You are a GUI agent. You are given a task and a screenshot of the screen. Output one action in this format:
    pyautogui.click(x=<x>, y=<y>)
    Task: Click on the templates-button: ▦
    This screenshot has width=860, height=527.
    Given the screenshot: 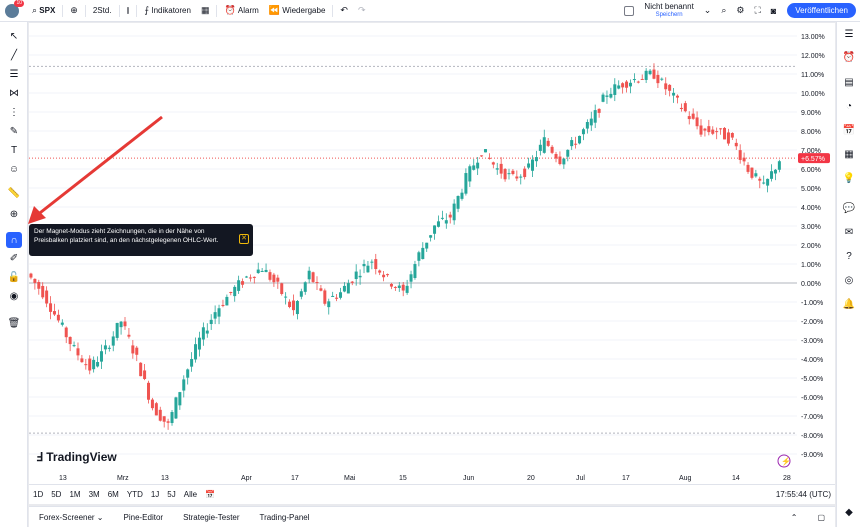 What is the action you would take?
    pyautogui.click(x=205, y=11)
    